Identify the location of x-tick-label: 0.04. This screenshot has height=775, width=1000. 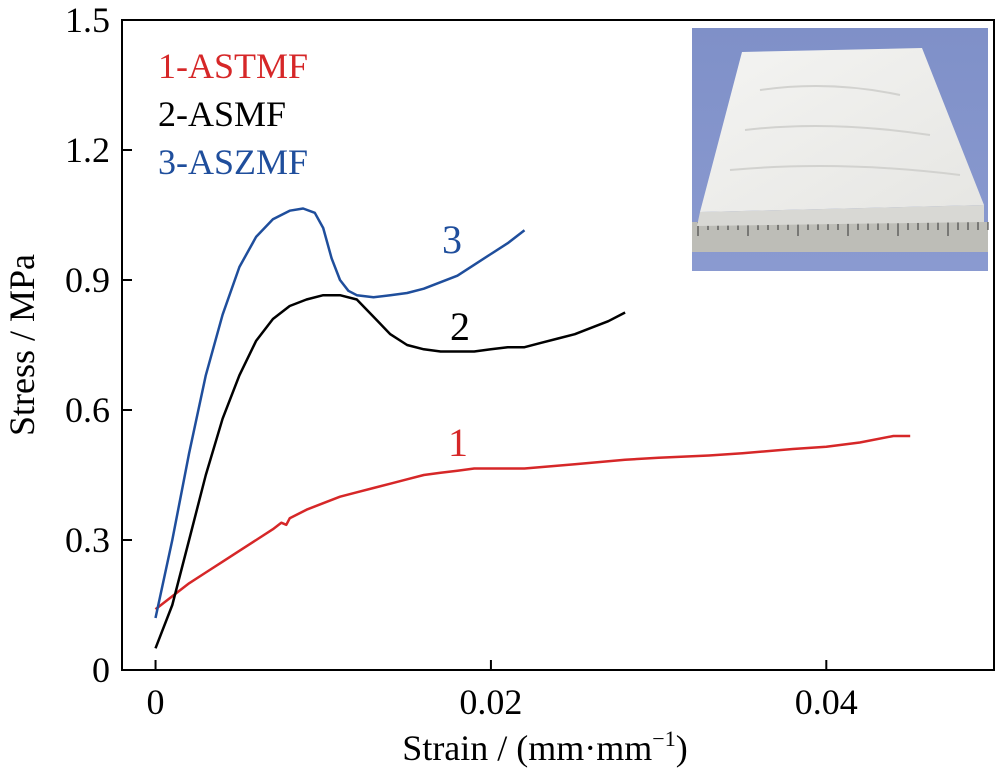
(826, 702).